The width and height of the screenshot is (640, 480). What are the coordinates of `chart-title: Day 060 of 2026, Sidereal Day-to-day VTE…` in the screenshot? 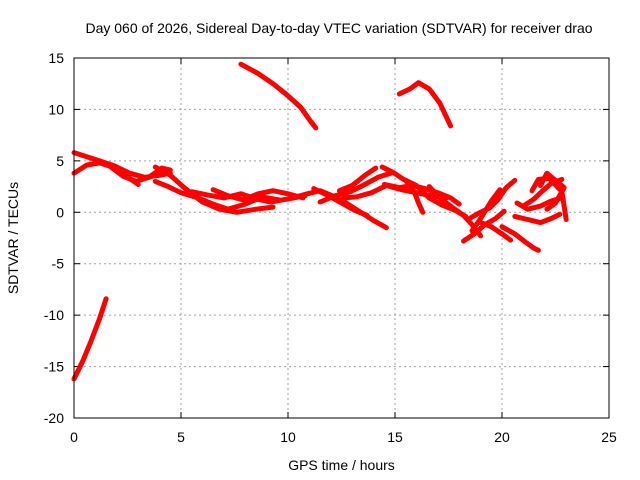 It's located at (338, 28).